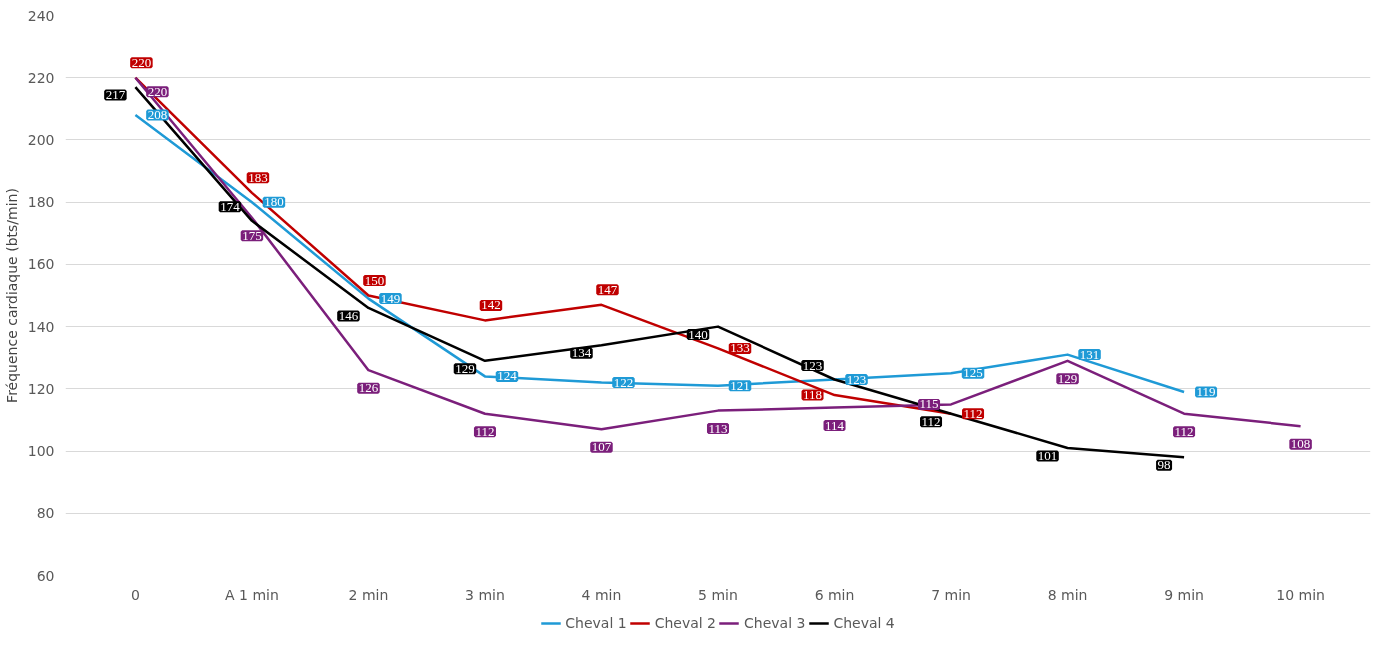 The width and height of the screenshot is (1400, 653). I want to click on legend-label: Cheval 2, so click(685, 622).